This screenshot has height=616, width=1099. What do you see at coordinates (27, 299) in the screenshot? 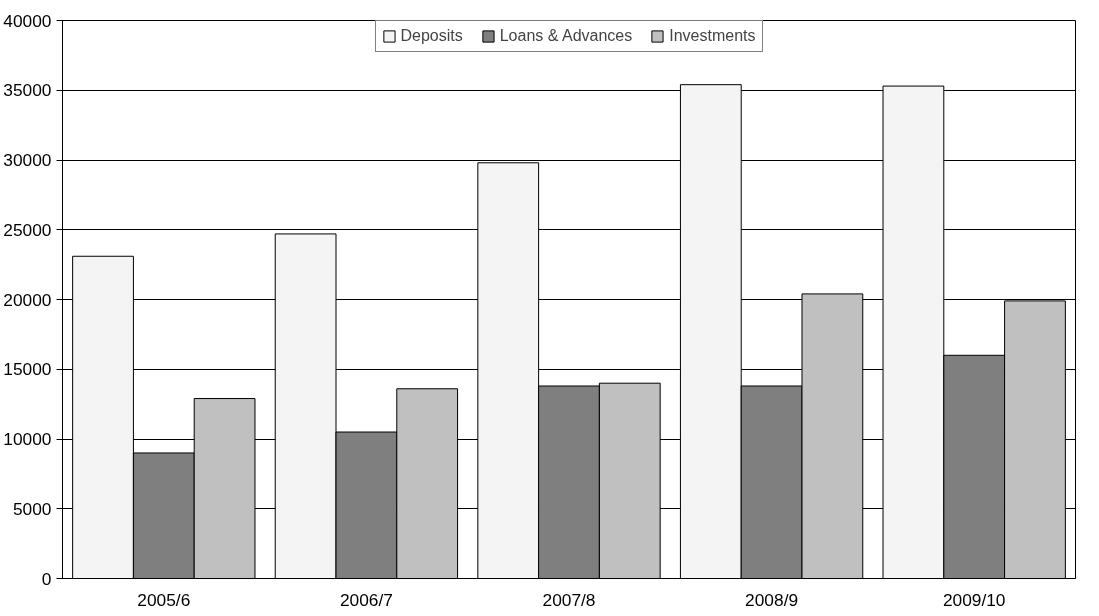
I see `y-tick-label: 20000` at bounding box center [27, 299].